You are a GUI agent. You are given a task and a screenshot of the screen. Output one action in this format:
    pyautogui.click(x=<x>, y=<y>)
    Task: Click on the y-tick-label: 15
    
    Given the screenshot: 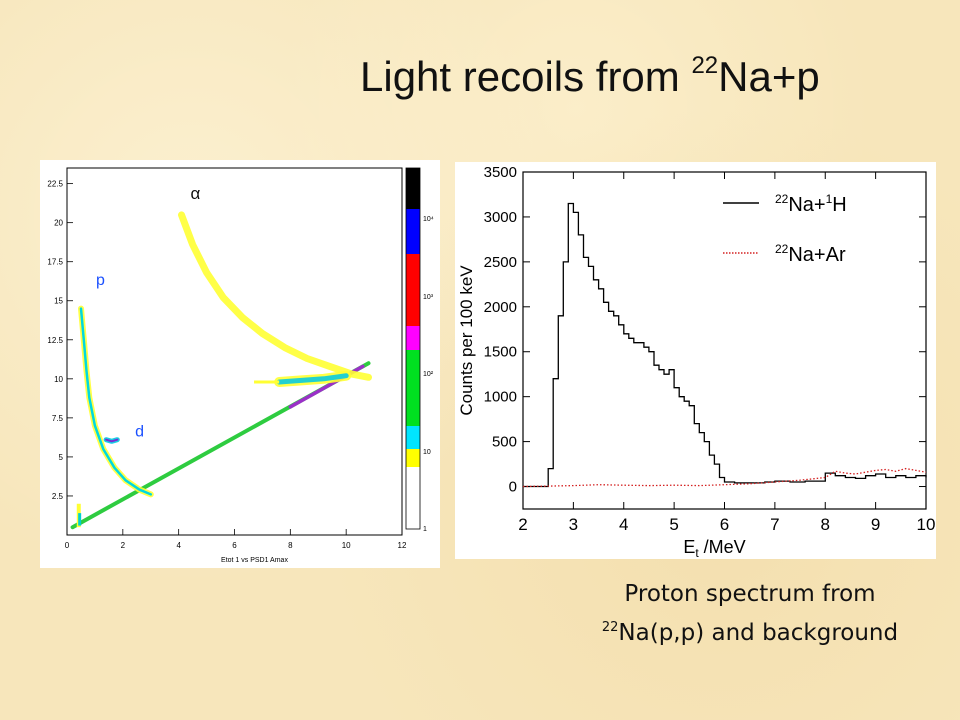 What is the action you would take?
    pyautogui.click(x=58, y=301)
    